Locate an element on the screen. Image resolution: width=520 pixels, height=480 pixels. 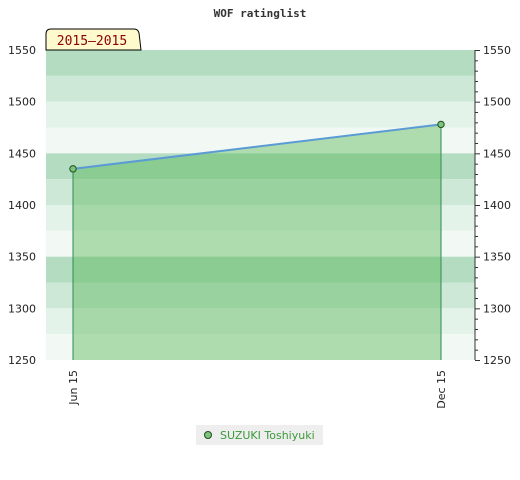
y-axis-left: 1250 1300 1350 1400 1450 1500 1550 is located at coordinates (22, 205).